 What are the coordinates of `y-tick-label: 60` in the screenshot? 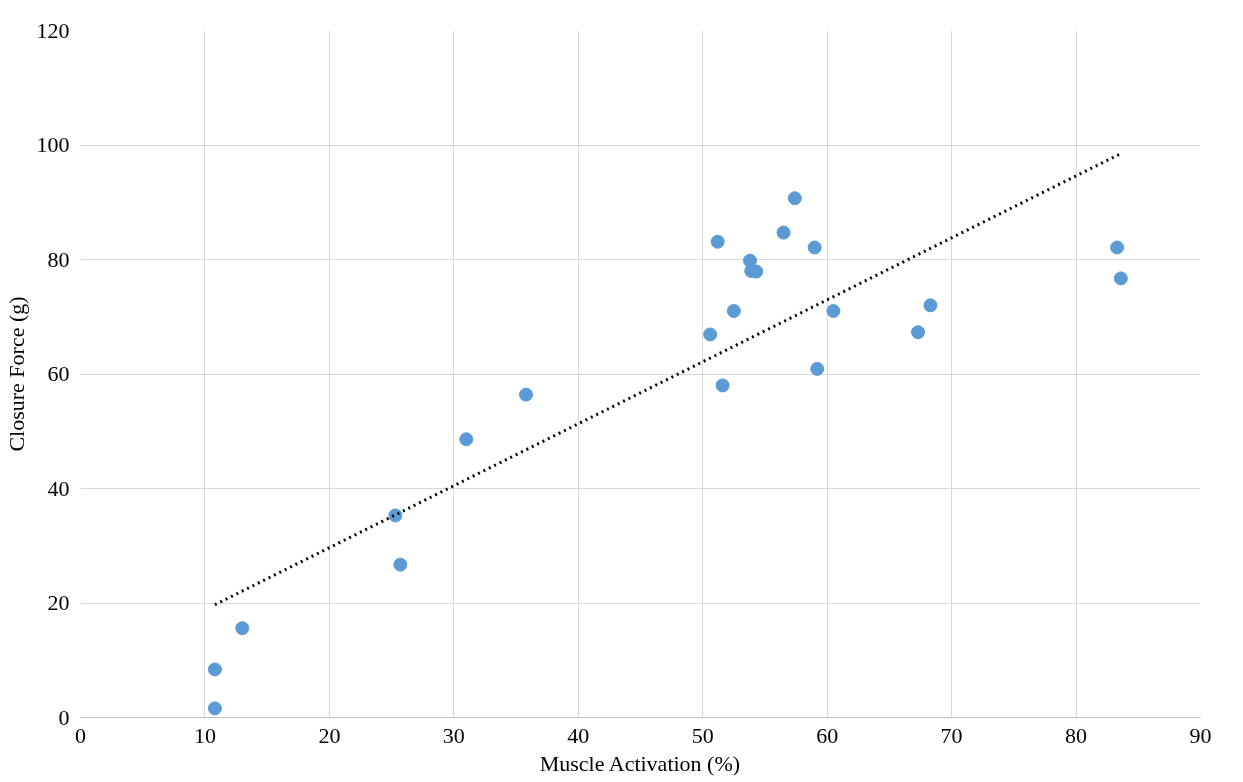 It's located at (58, 373).